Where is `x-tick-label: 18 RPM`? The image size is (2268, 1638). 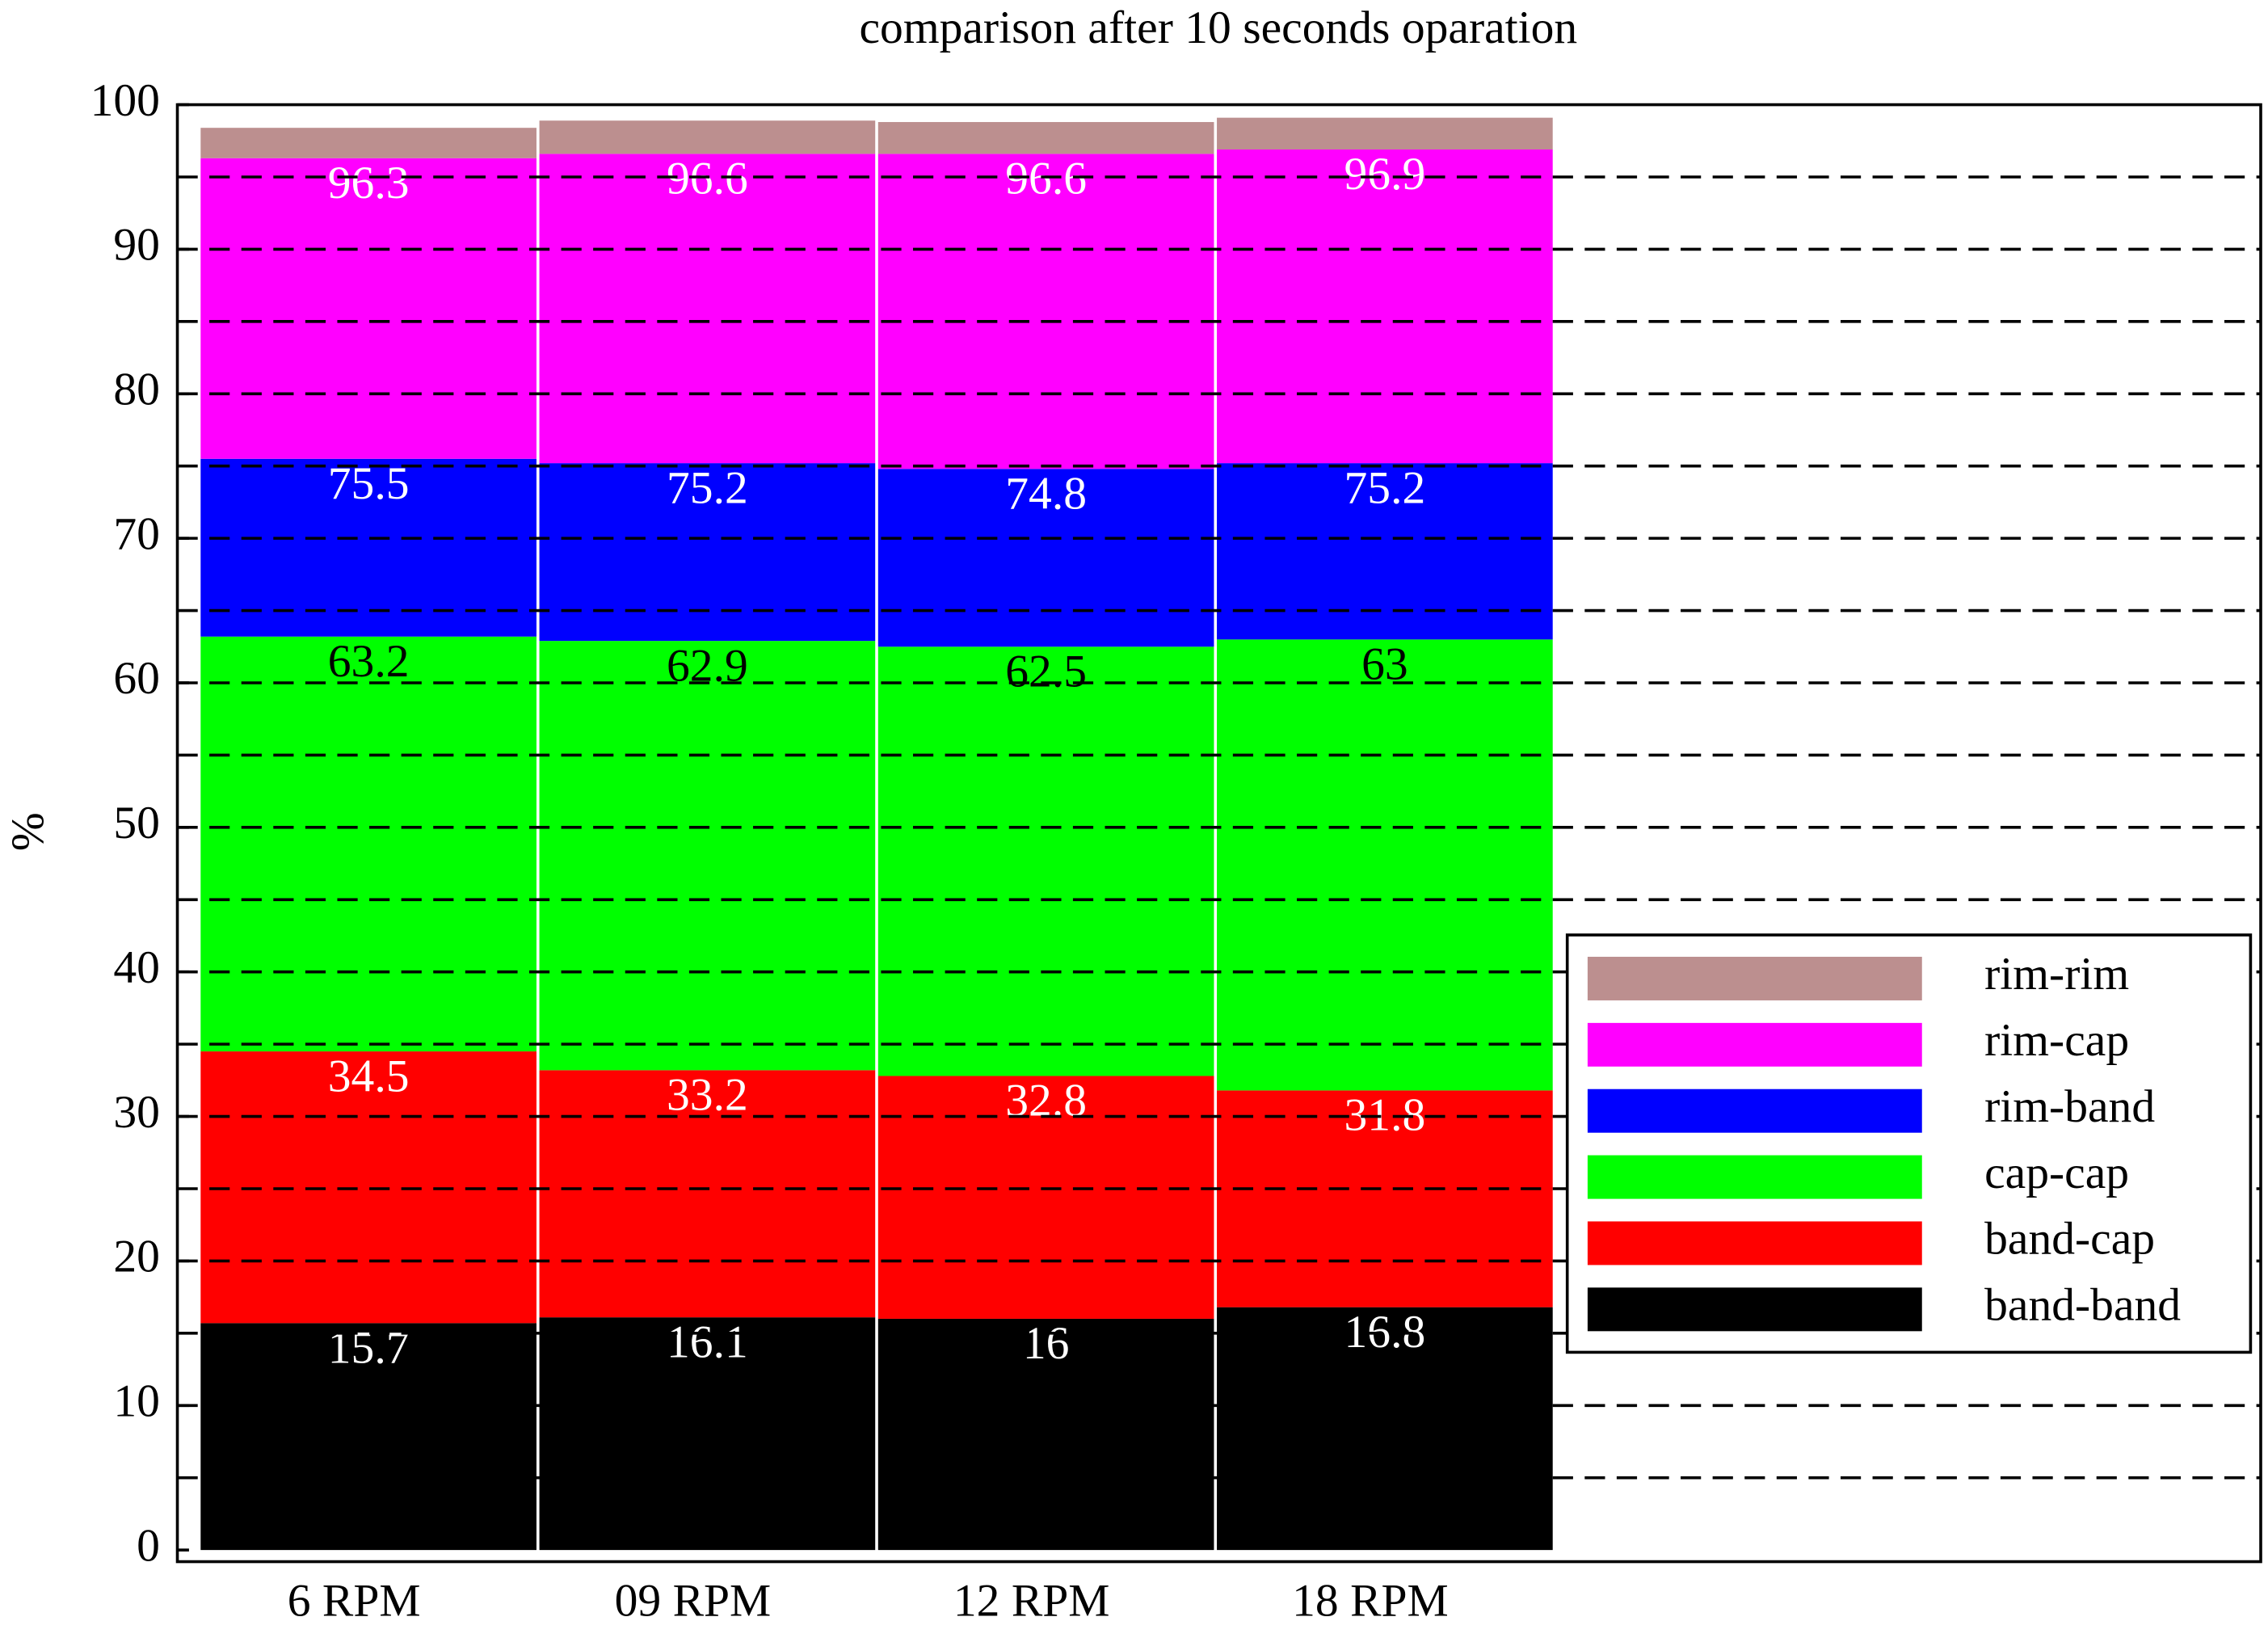
x-tick-label: 18 RPM is located at coordinates (1370, 1602).